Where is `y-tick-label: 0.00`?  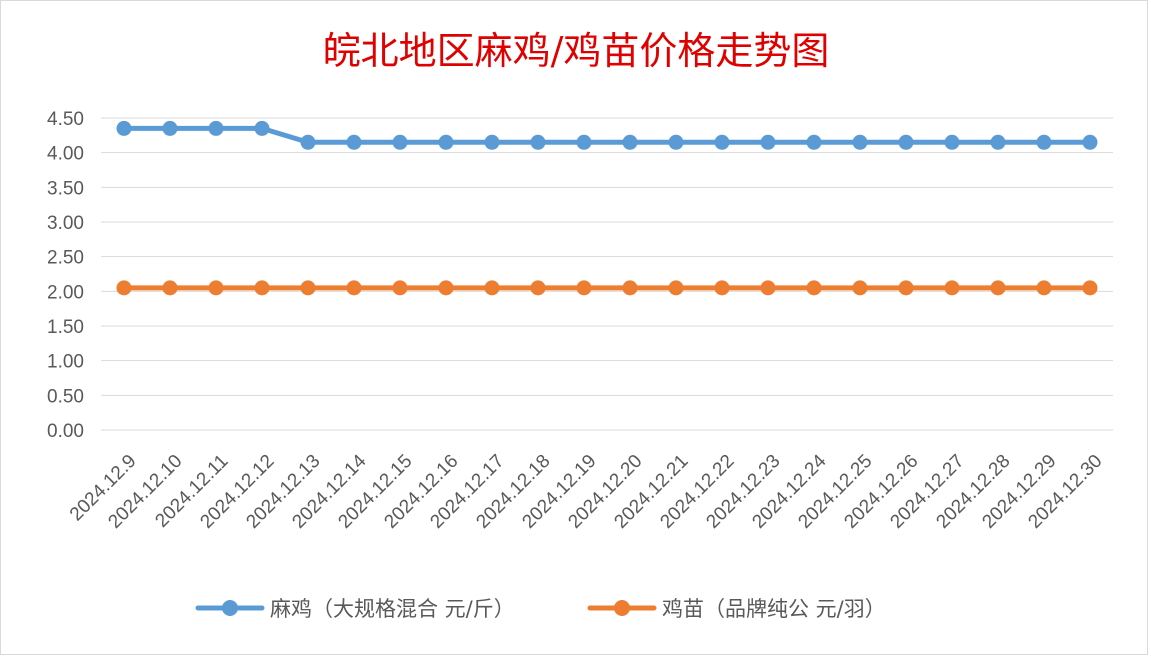 y-tick-label: 0.00 is located at coordinates (65, 431).